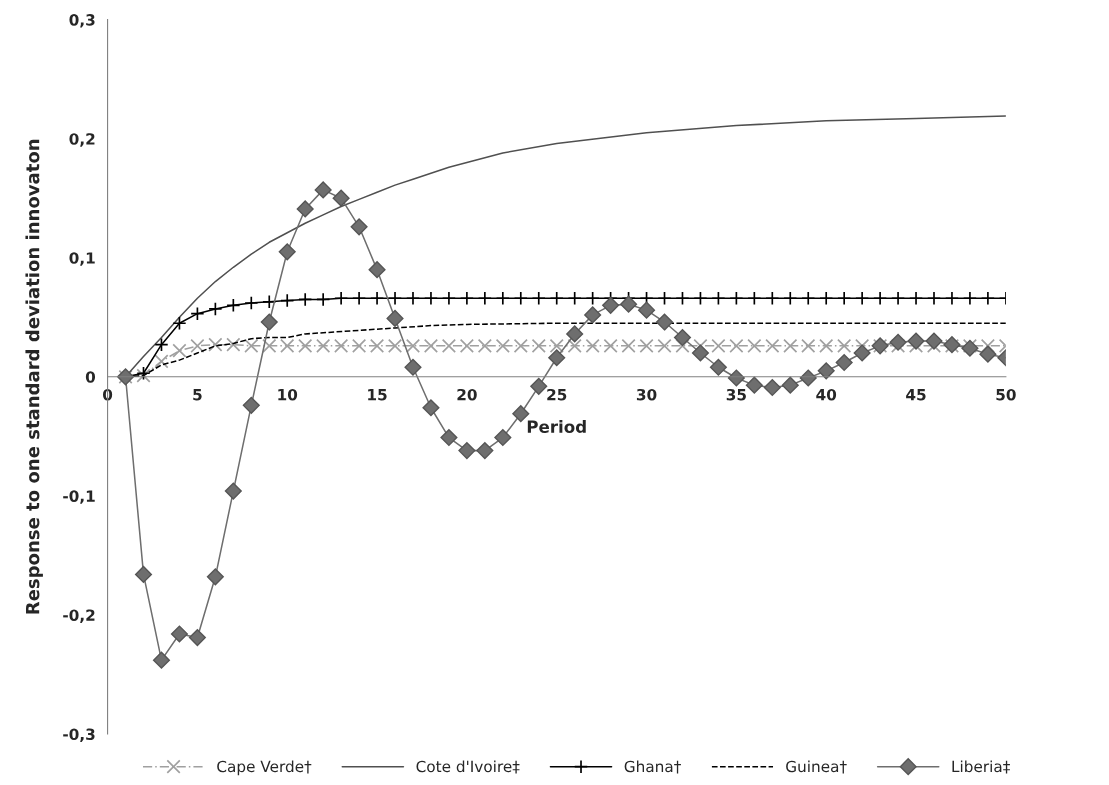  Describe the element at coordinates (82, 140) in the screenshot. I see `y-tick-label: 0,2` at that location.